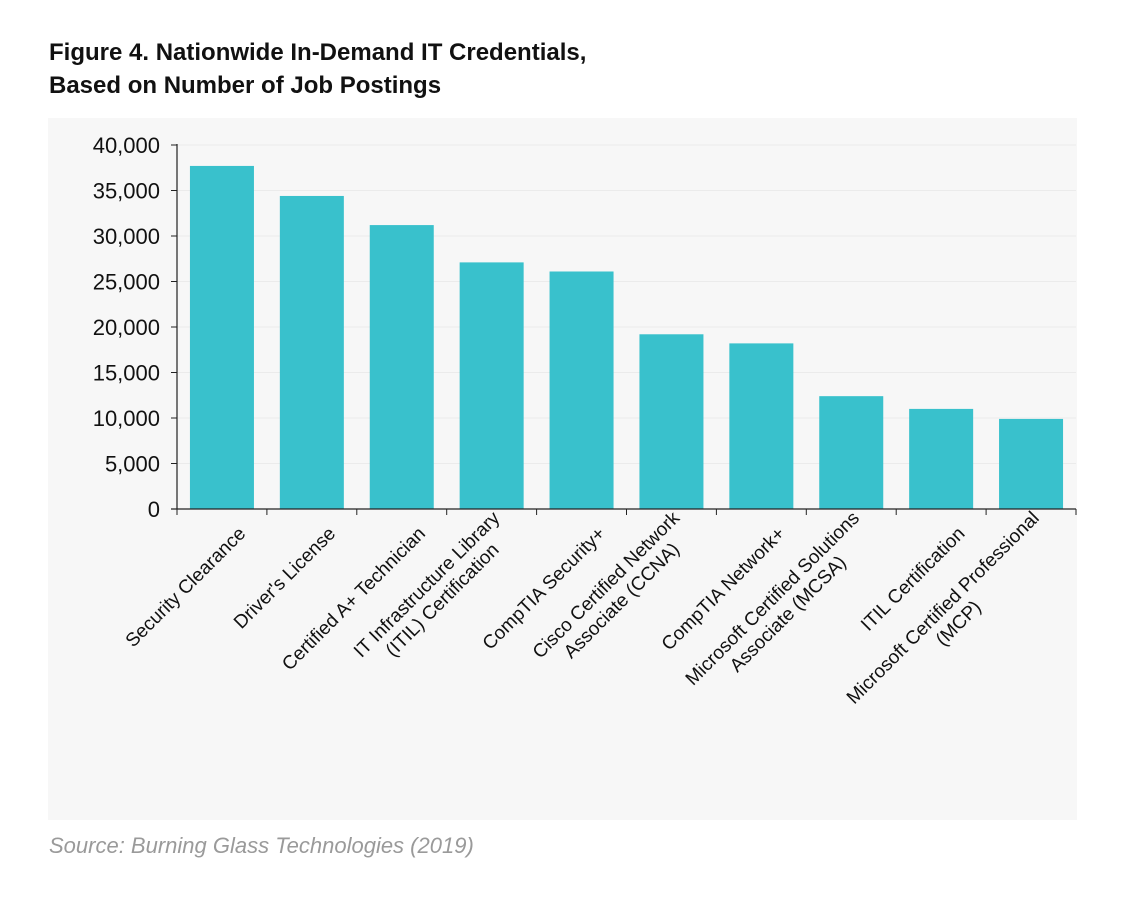 The height and width of the screenshot is (902, 1128). I want to click on x-tick-label-line: Security Clearance, so click(186, 587).